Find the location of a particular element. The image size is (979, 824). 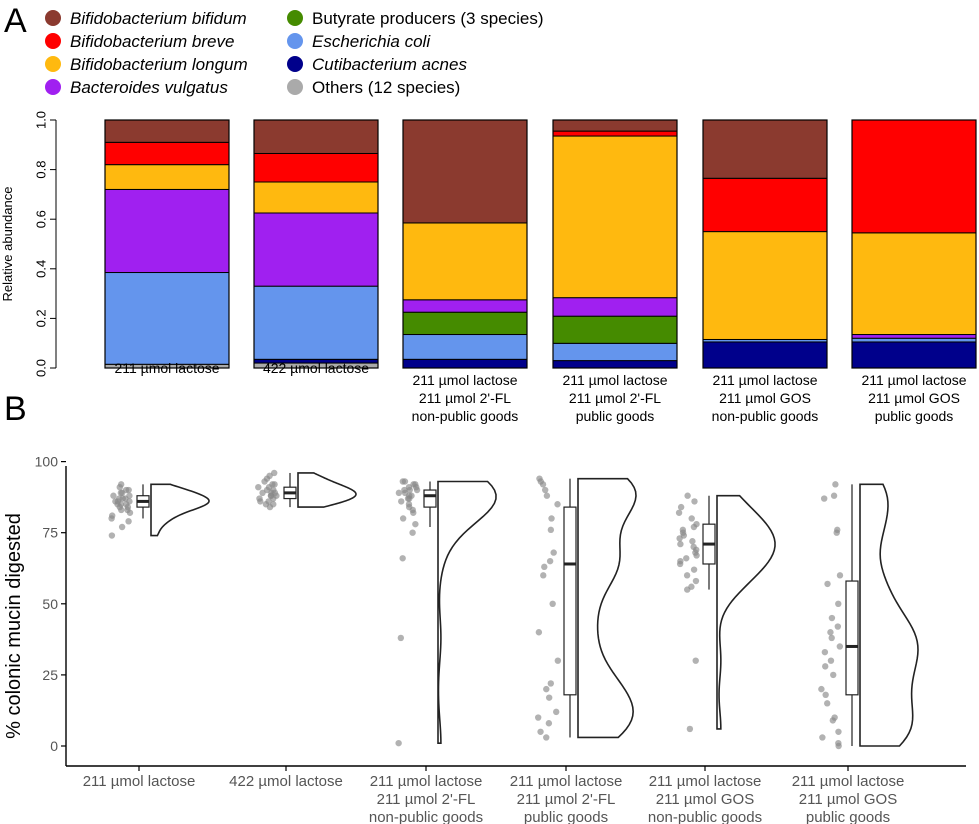

chart-a-y-axis-label: Relative abundance is located at coordinates (7, 244).